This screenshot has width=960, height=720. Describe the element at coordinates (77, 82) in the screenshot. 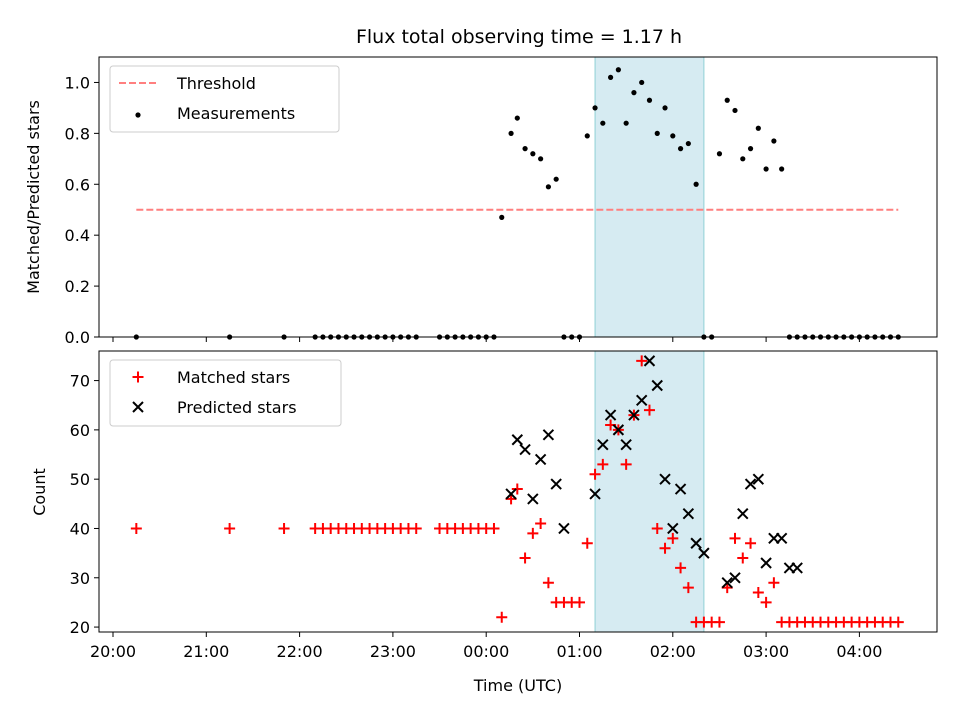

I see `y-tick-label: 1.0` at that location.